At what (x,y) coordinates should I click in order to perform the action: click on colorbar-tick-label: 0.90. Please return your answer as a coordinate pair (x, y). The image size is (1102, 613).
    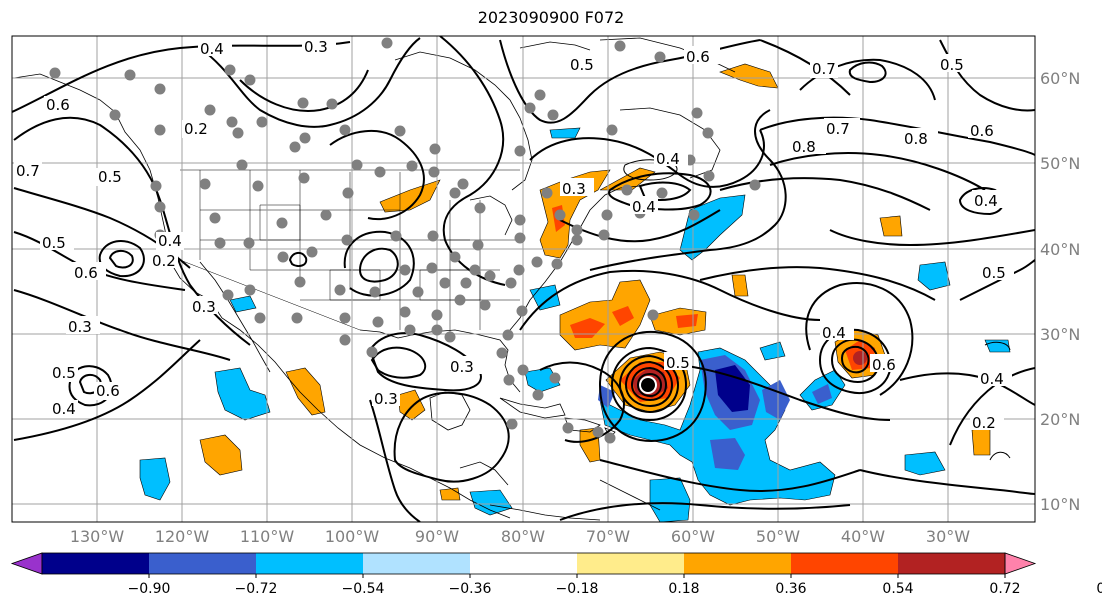
    Looking at the image, I should click on (1099, 589).